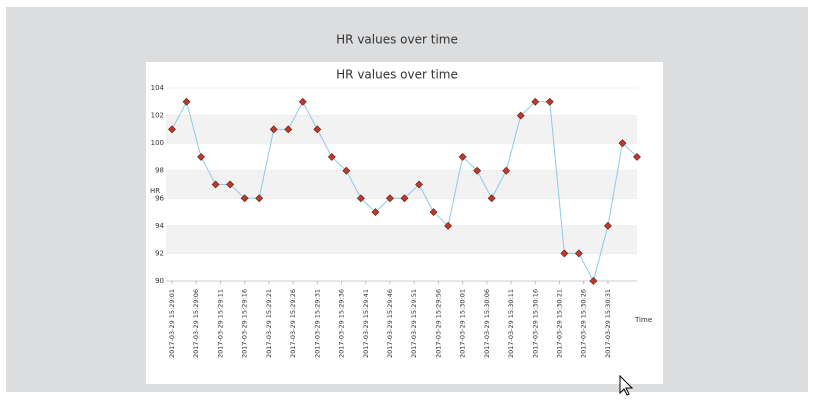 This screenshot has height=409, width=820. I want to click on x-tick-label: 2017-03-29 15:29:26, so click(293, 323).